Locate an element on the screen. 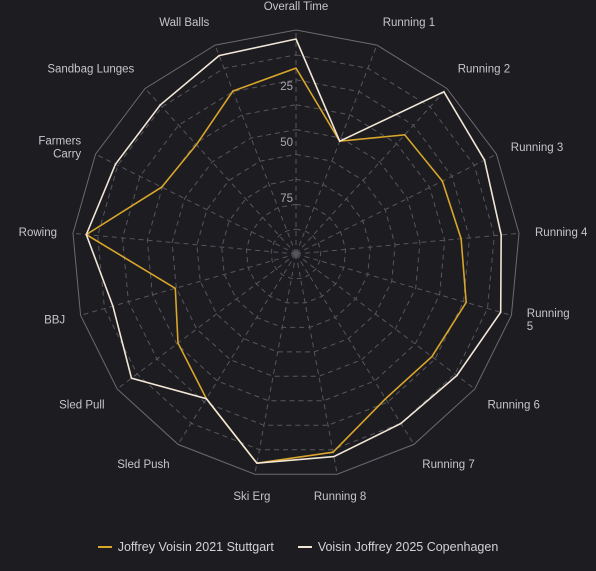 The width and height of the screenshot is (596, 571). axis-label-line: Running is located at coordinates (548, 314).